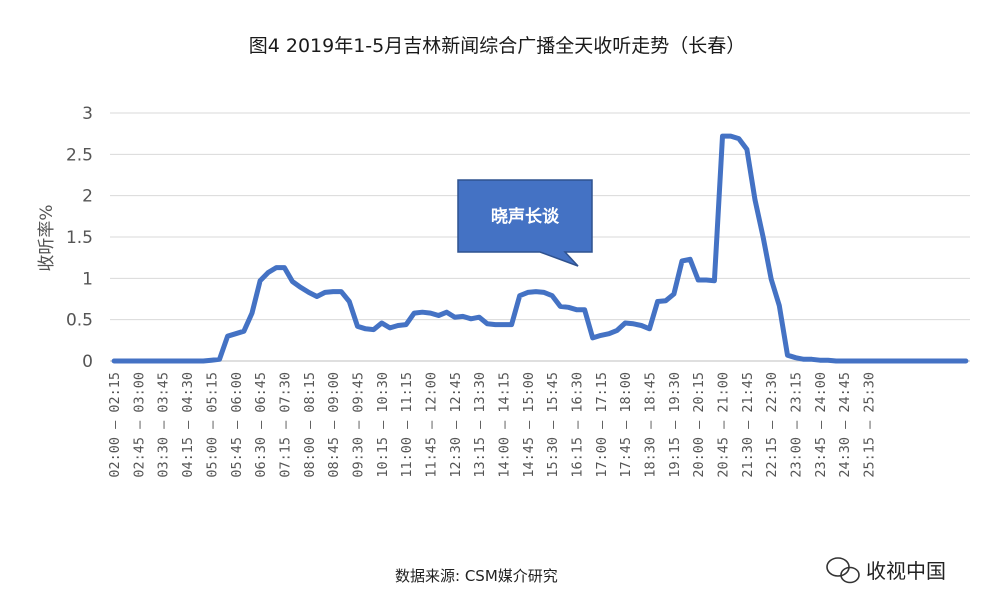  I want to click on callout-box, so click(525, 223).